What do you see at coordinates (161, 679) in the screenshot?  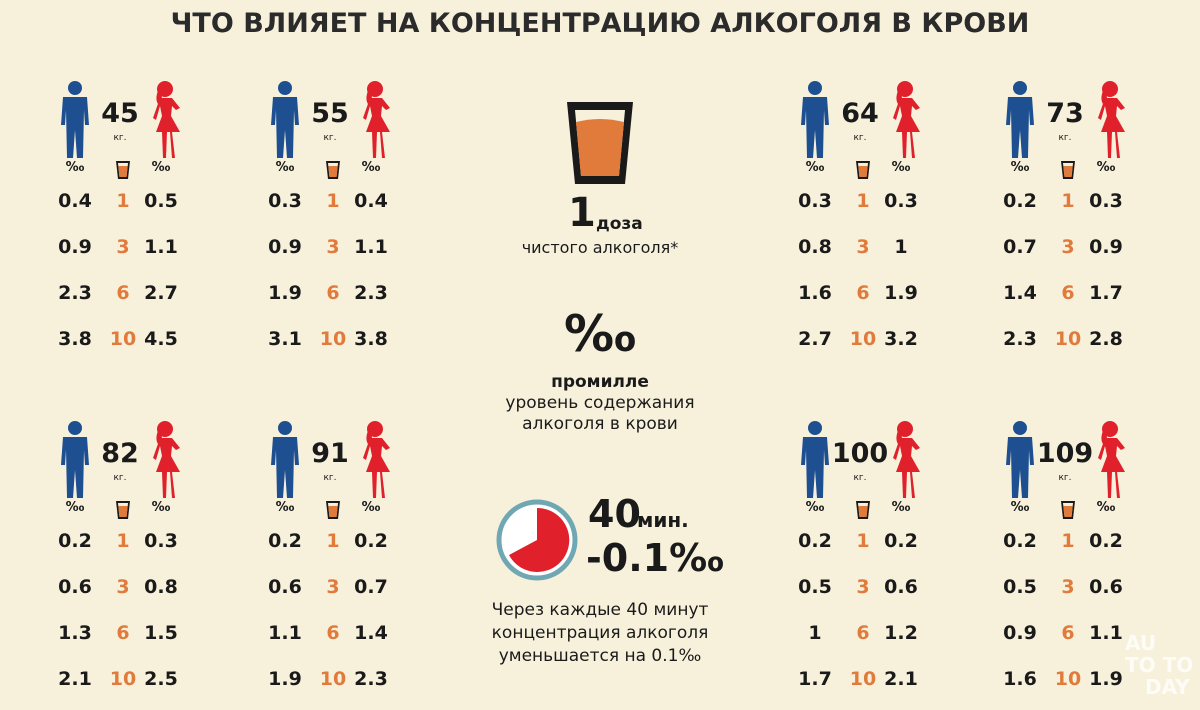 I see `female-value: 2.5` at bounding box center [161, 679].